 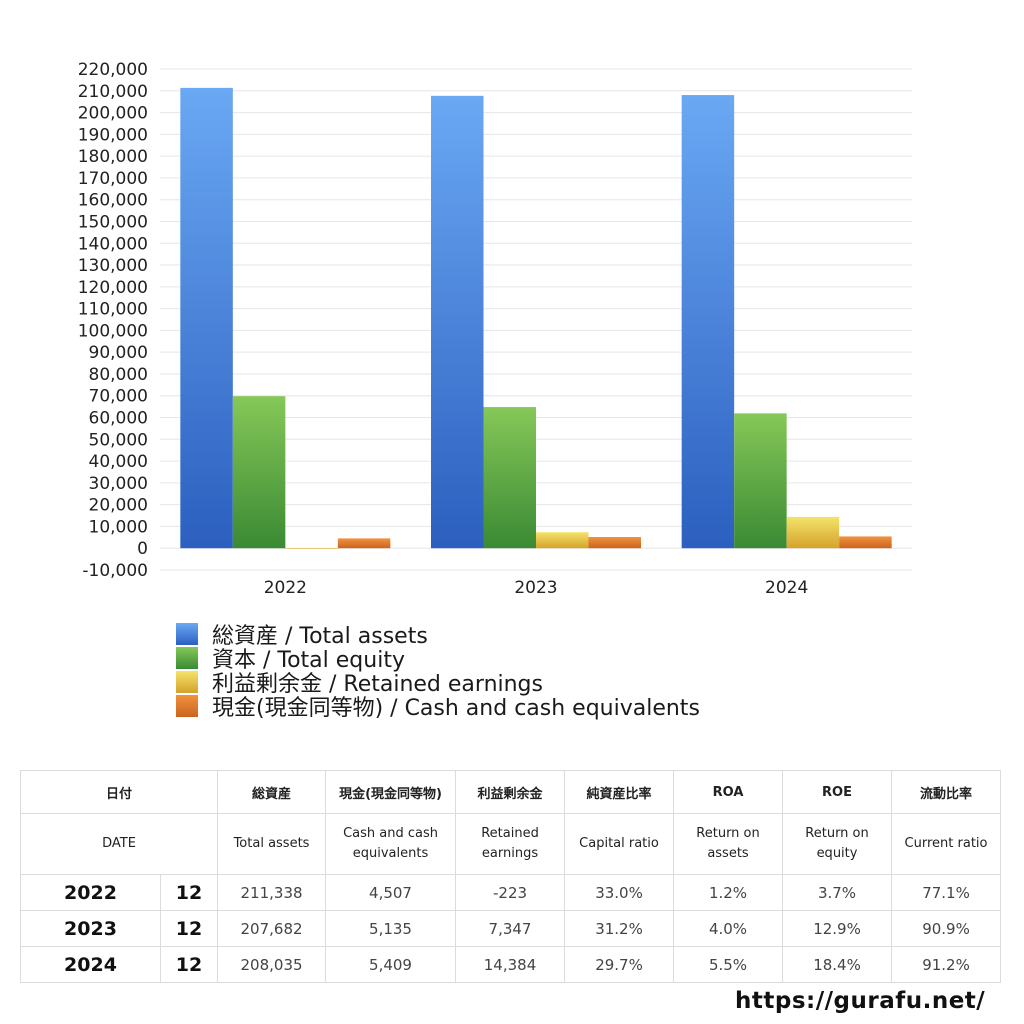 What do you see at coordinates (113, 310) in the screenshot?
I see `y-tick-label: 110,000` at bounding box center [113, 310].